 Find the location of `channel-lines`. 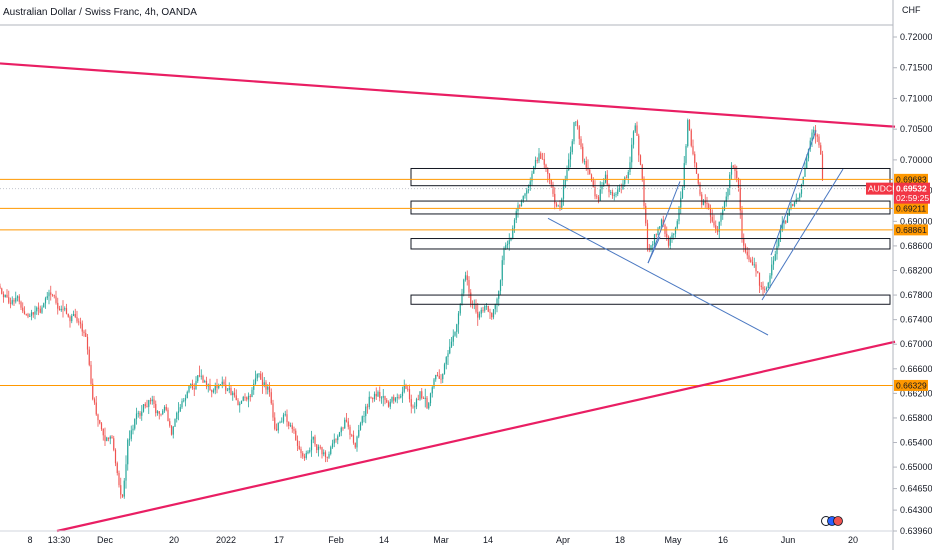

channel-lines is located at coordinates (695, 233).